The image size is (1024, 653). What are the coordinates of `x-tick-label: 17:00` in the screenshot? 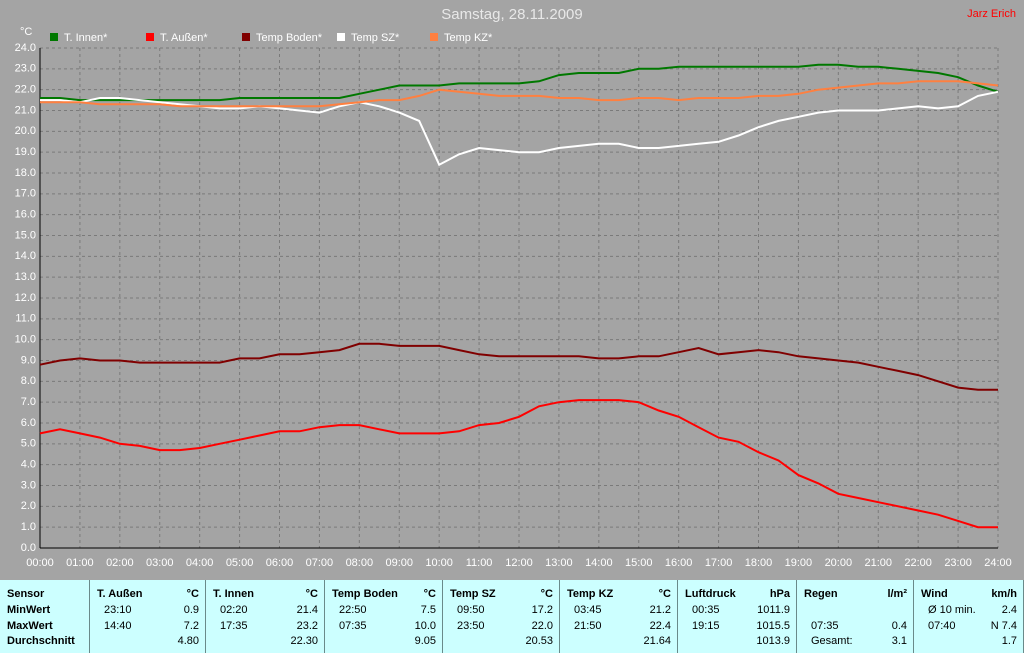 It's located at (719, 563).